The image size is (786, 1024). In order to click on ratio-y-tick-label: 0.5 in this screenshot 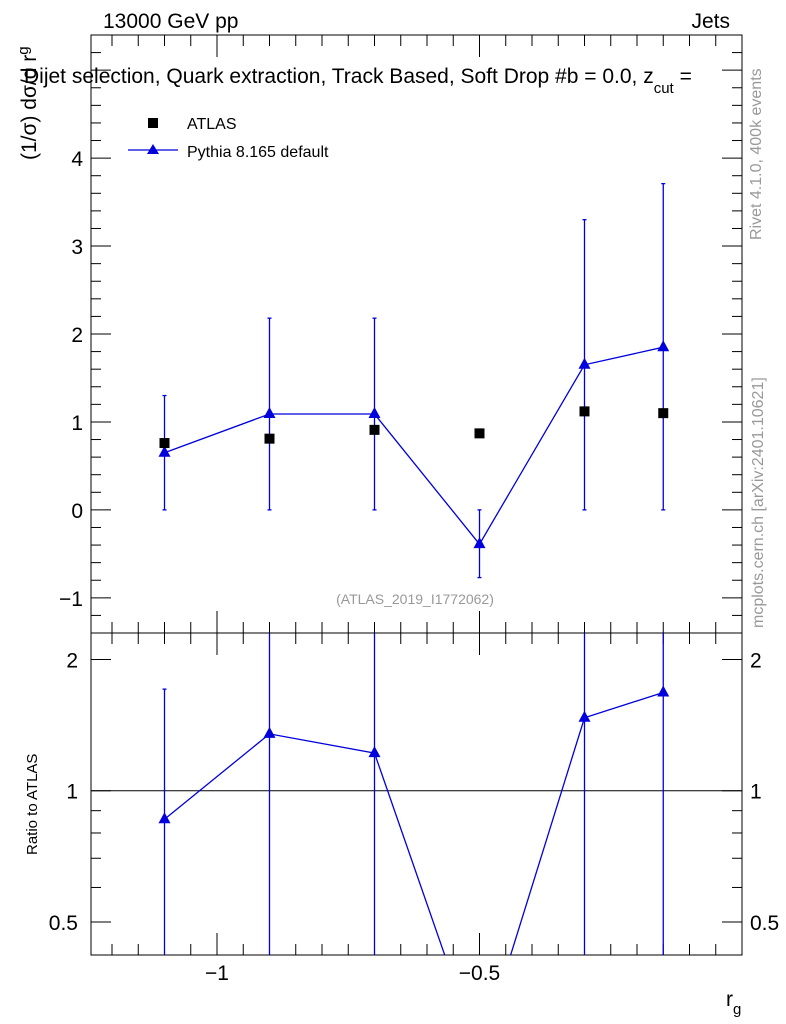, I will do `click(63, 923)`.